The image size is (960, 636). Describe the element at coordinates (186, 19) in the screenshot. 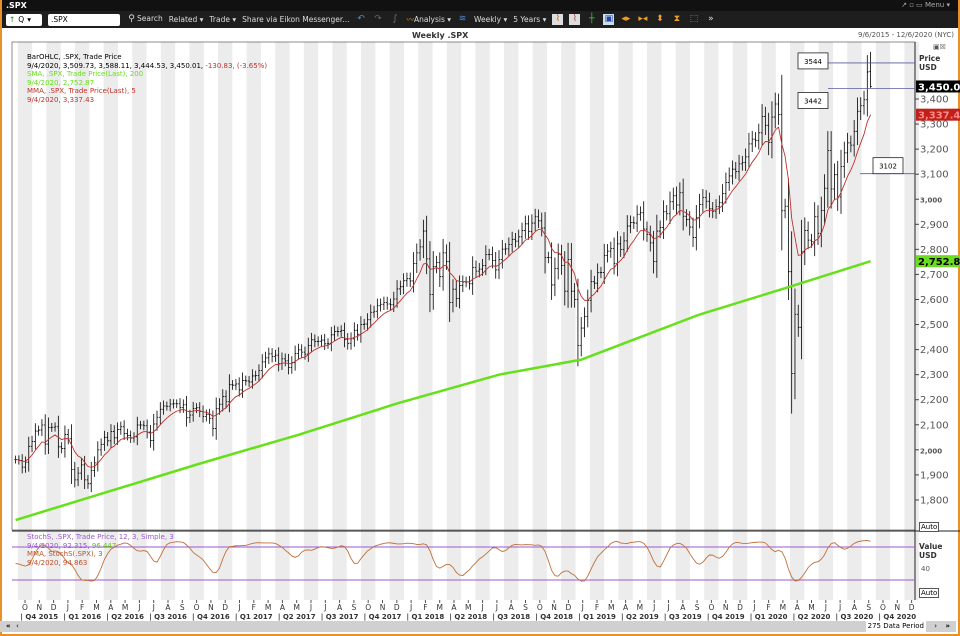

I see `related-menu: Related ▾` at that location.